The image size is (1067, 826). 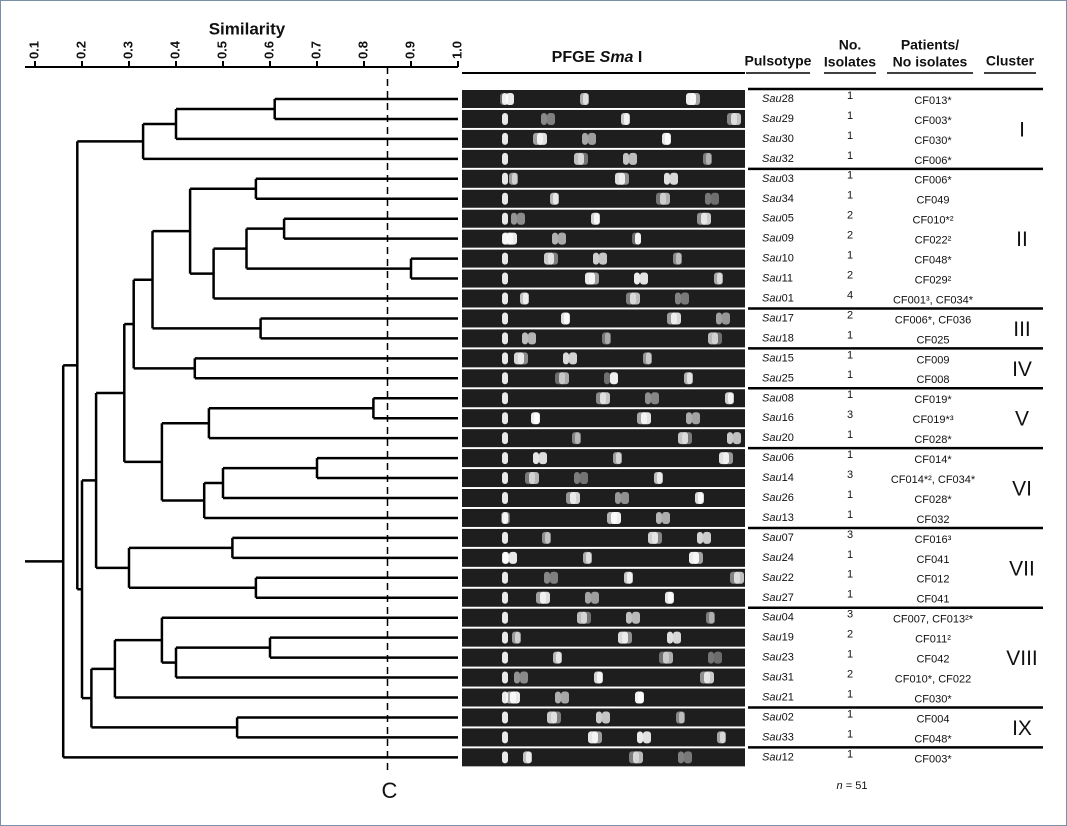 What do you see at coordinates (1022, 329) in the screenshot?
I see `cluster-label: III` at bounding box center [1022, 329].